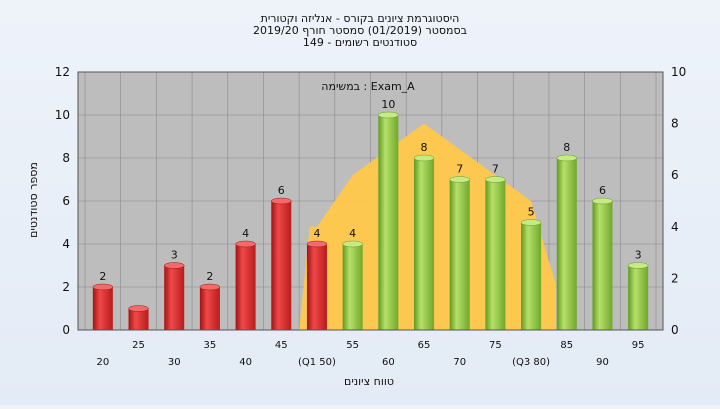  I want to click on x-tick-label: (Q1 50), so click(317, 362).